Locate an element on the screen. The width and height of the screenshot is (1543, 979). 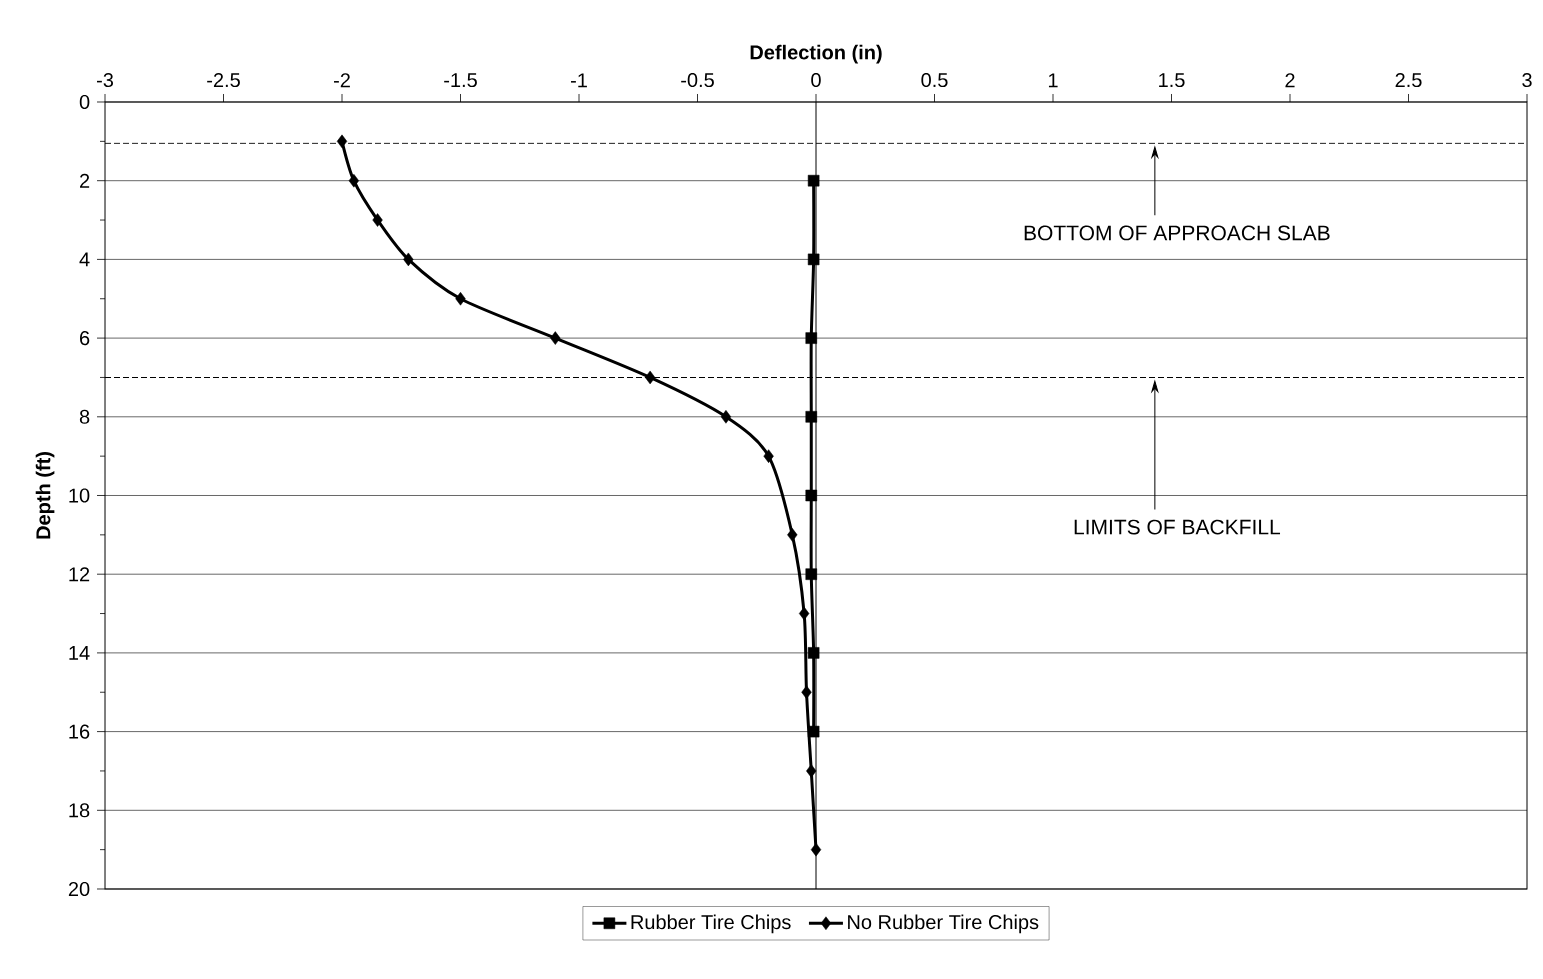
y-tick-label: 8 is located at coordinates (84, 416).